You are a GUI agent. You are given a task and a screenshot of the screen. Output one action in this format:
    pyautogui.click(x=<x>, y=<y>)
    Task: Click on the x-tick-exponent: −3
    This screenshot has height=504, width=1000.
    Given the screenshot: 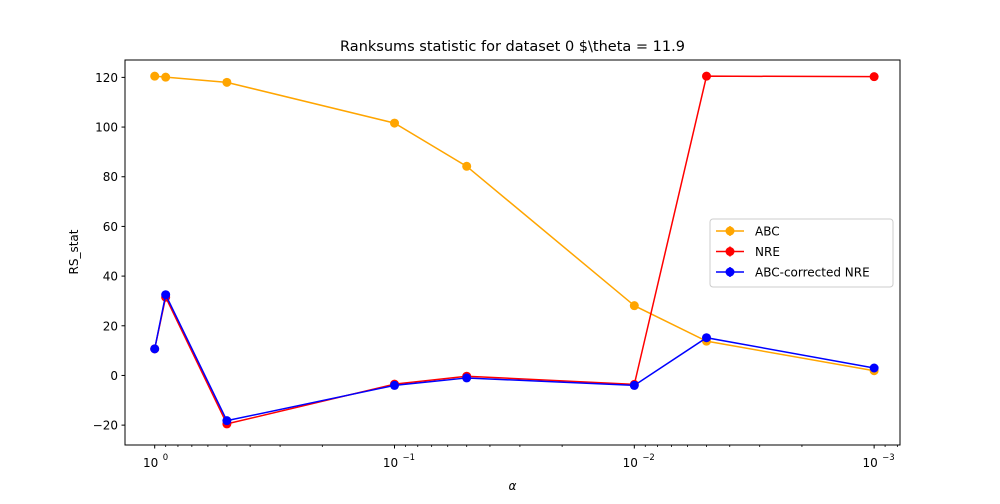 What is the action you would take?
    pyautogui.click(x=888, y=458)
    